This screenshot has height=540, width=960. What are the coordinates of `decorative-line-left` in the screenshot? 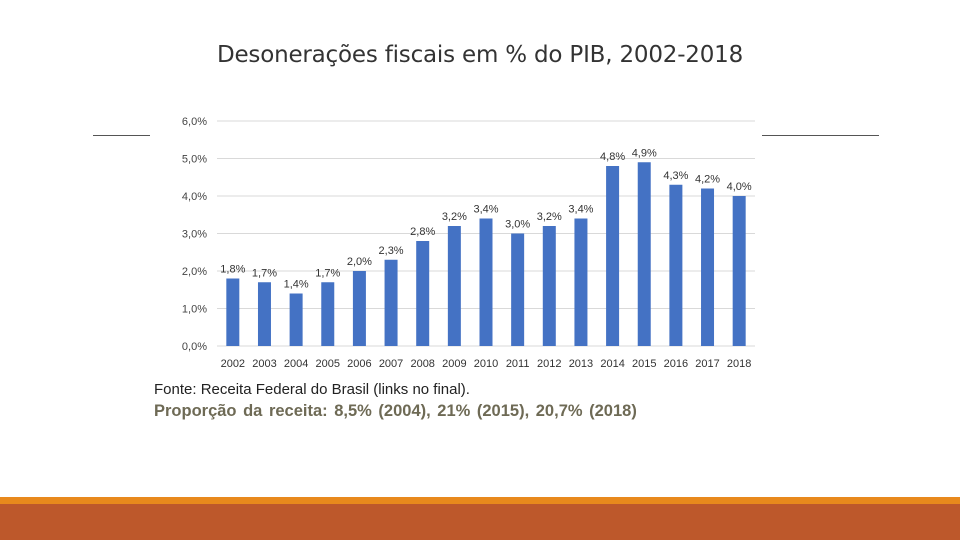 It's located at (122, 135).